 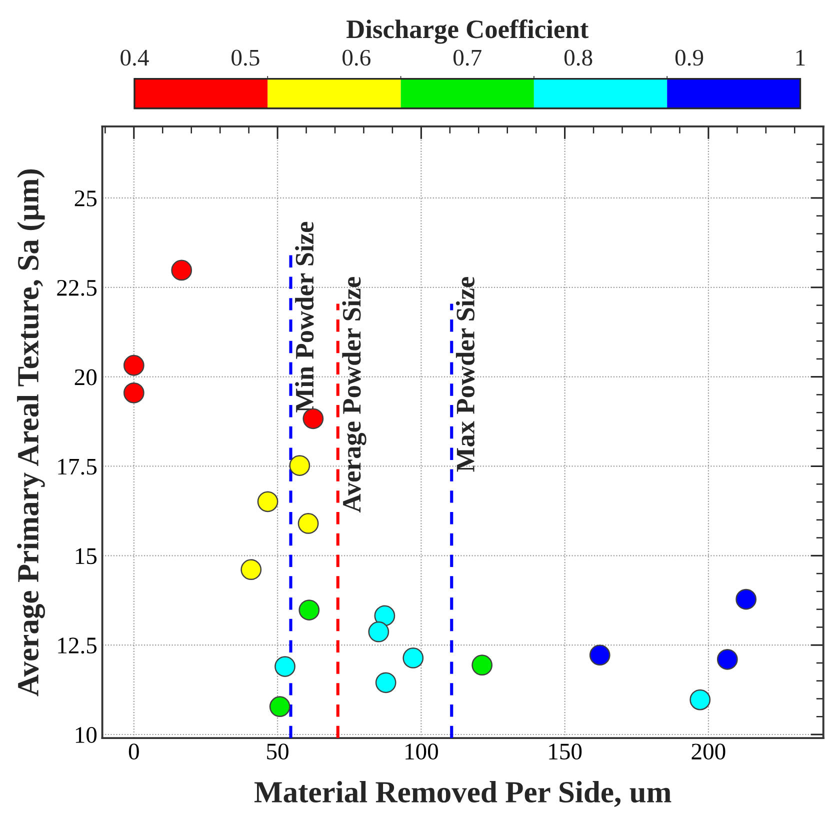 I want to click on y-tick-label: 22.5, so click(x=77, y=288).